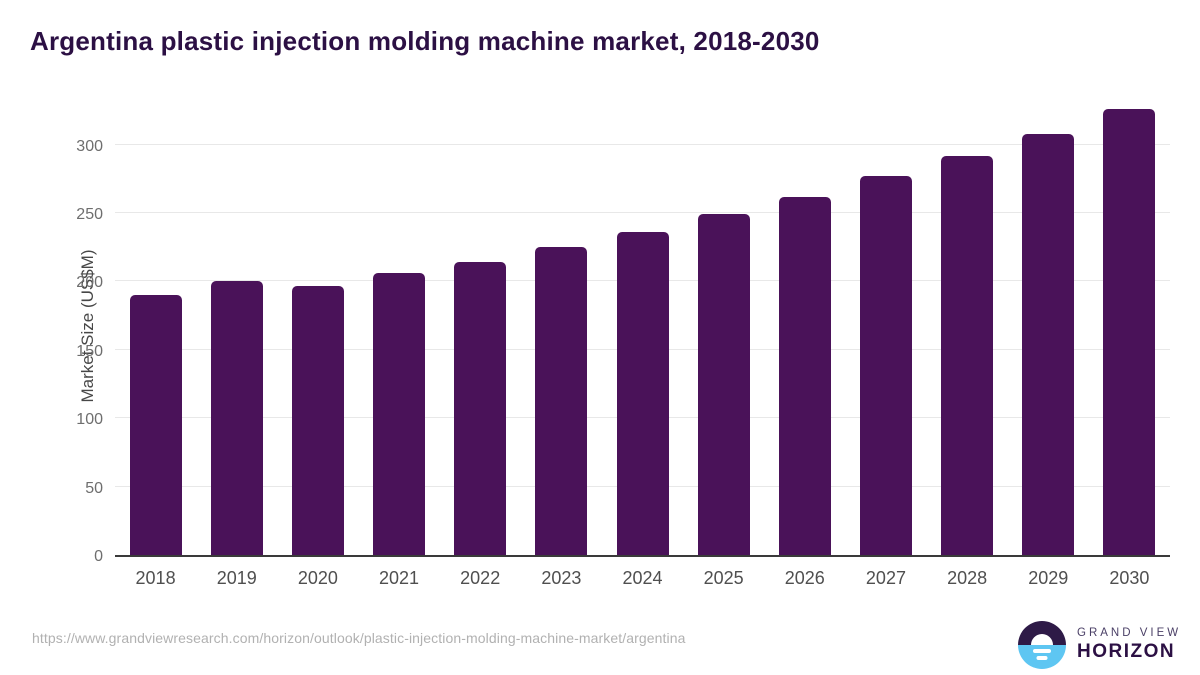 This screenshot has width=1200, height=675. Describe the element at coordinates (236, 578) in the screenshot. I see `x-tick-label-2019: 2019` at that location.